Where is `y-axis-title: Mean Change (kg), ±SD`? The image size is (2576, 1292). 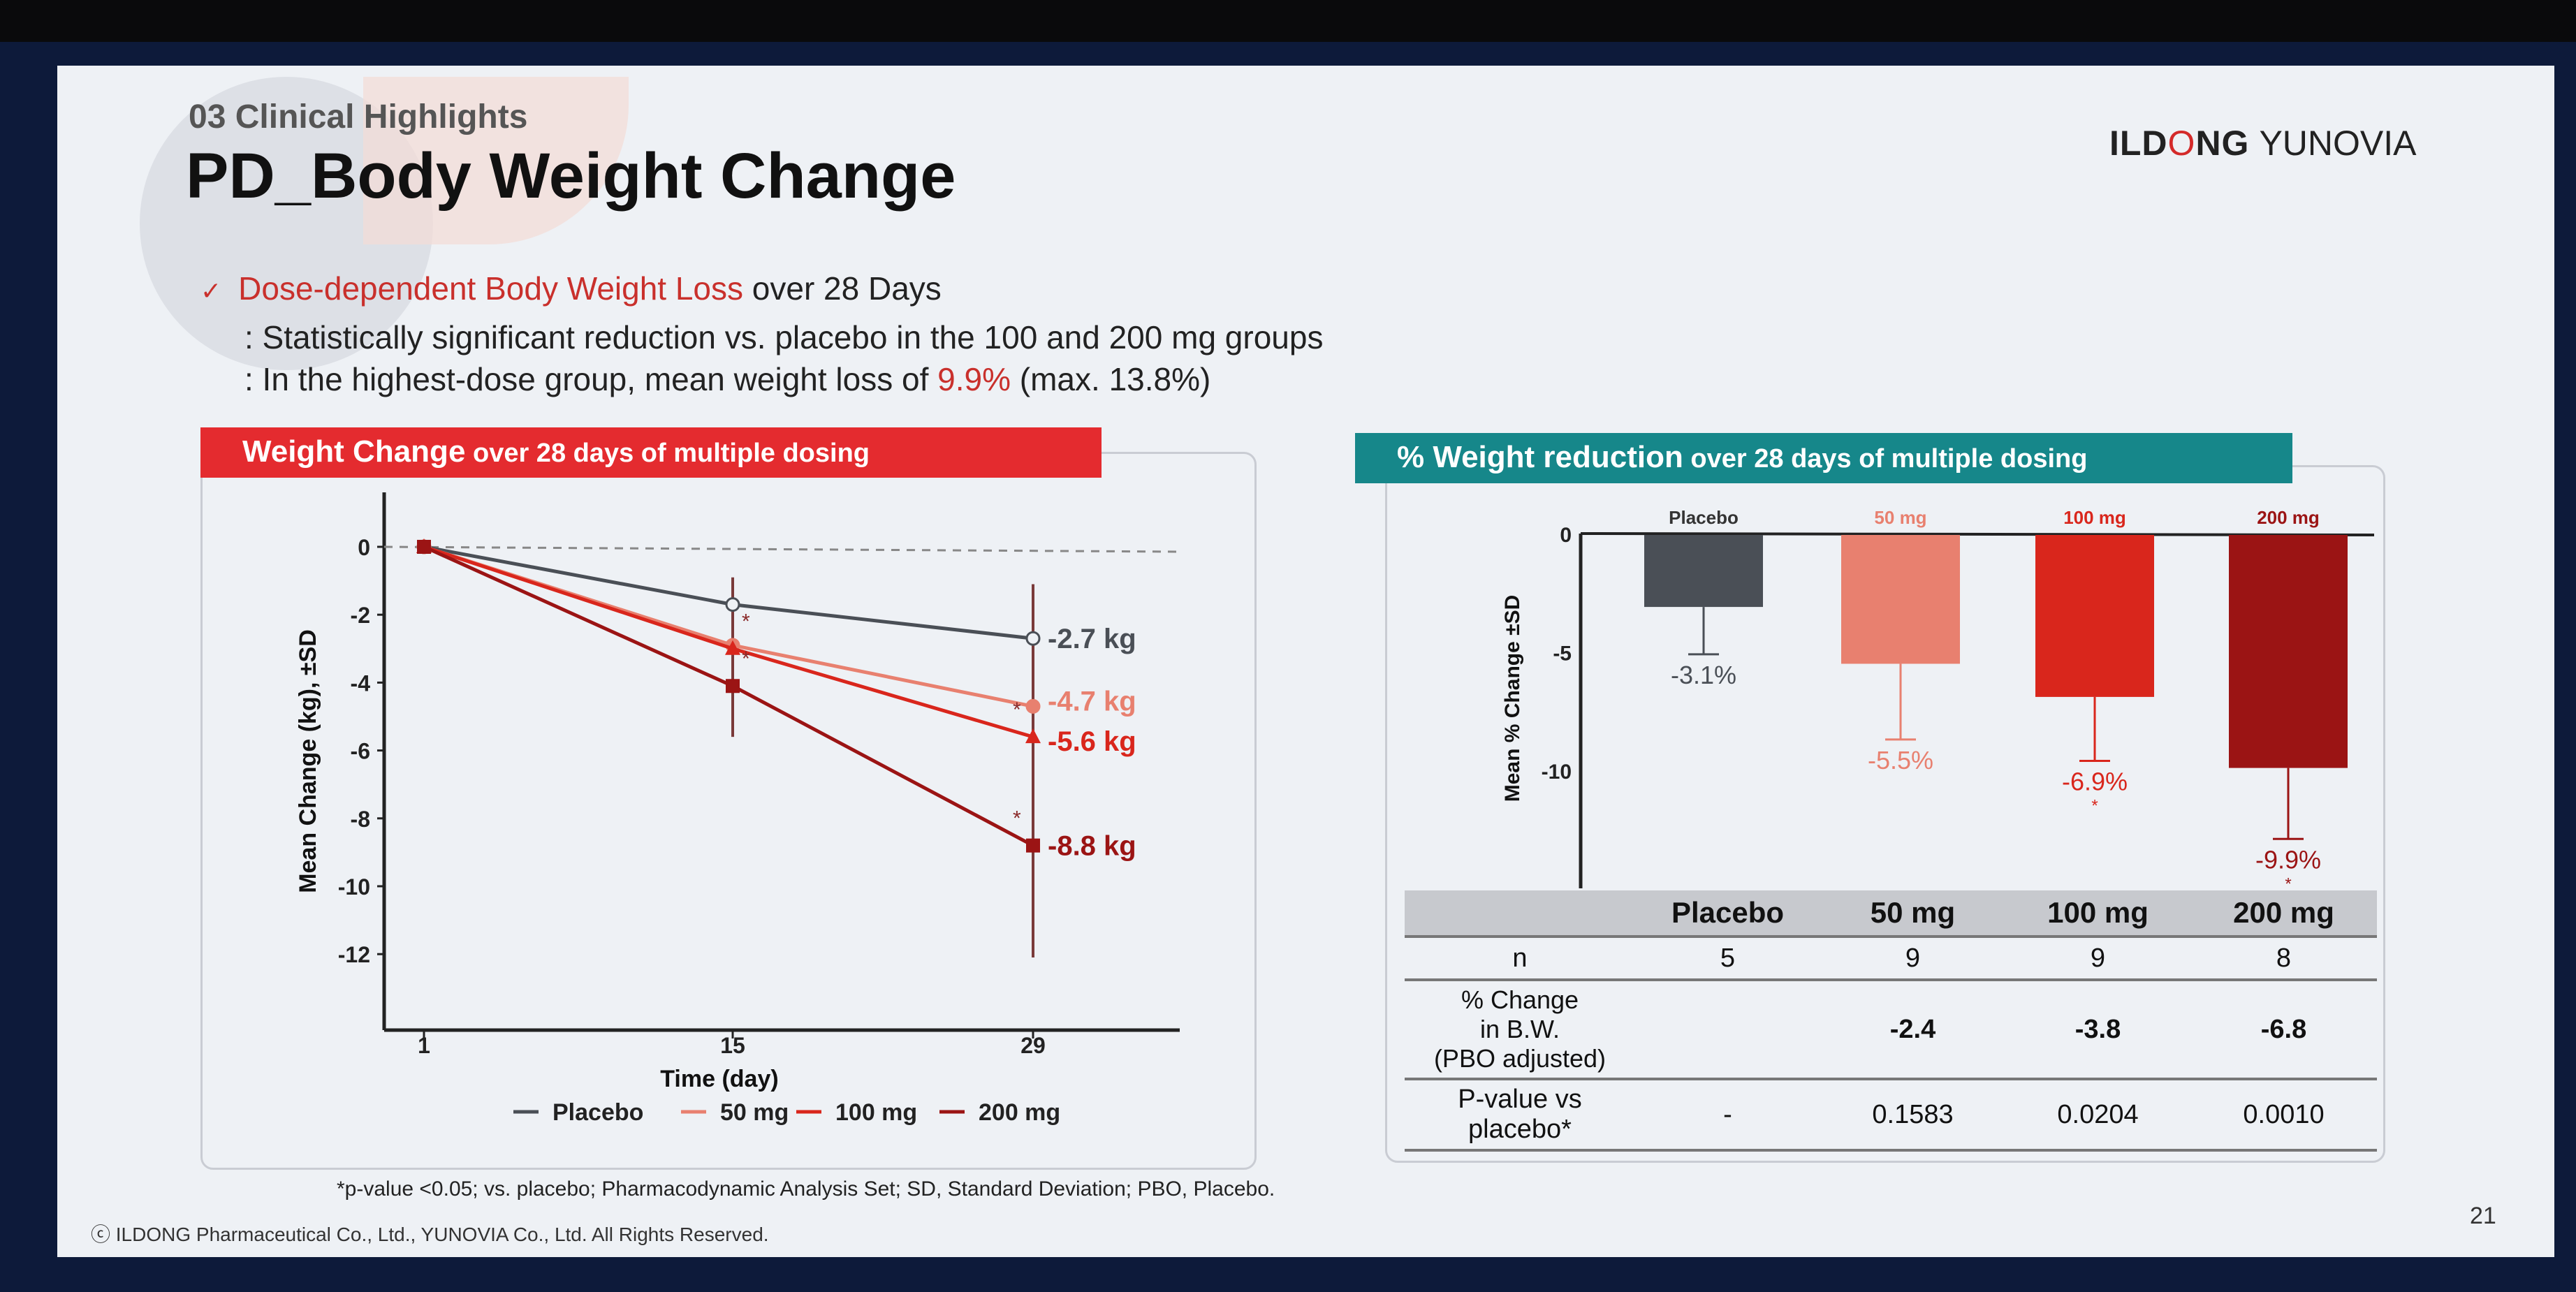
y-axis-title: Mean Change (kg), ±SD is located at coordinates (308, 761).